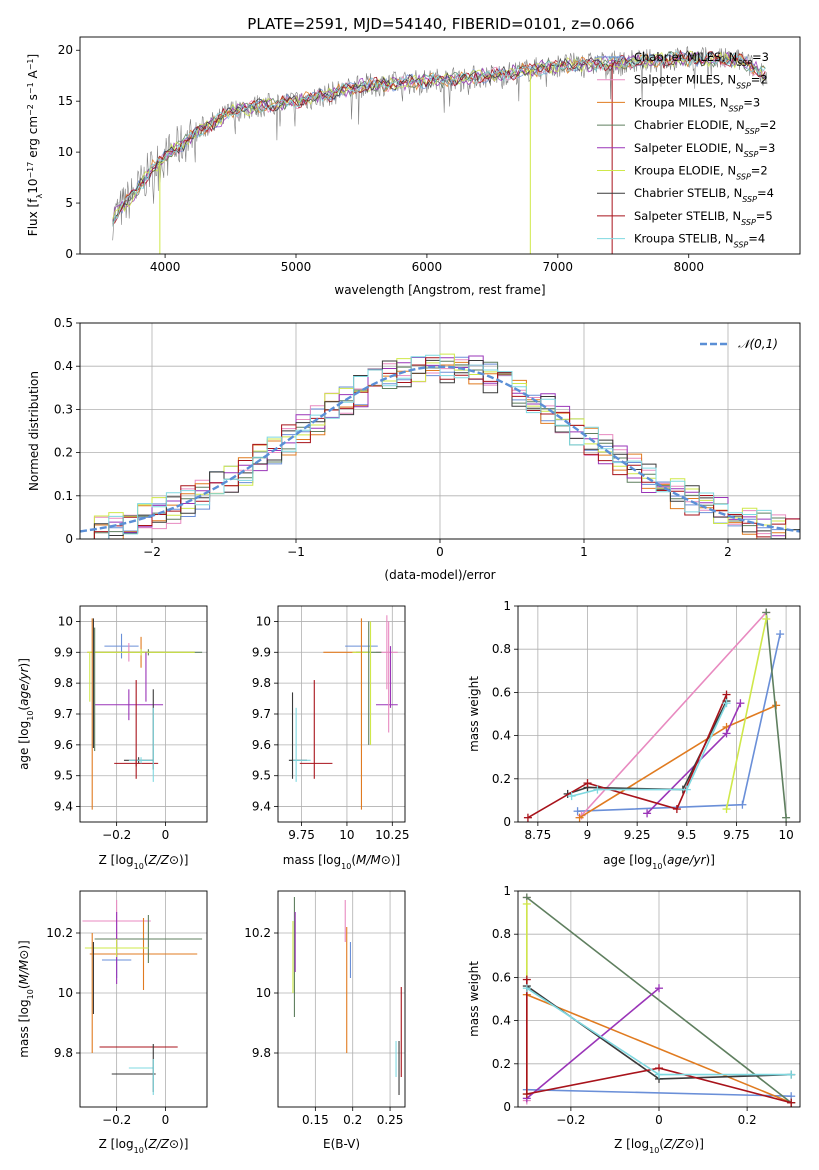  Describe the element at coordinates (427, 267) in the screenshot. I see `x-tick-label-3: 6000` at that location.